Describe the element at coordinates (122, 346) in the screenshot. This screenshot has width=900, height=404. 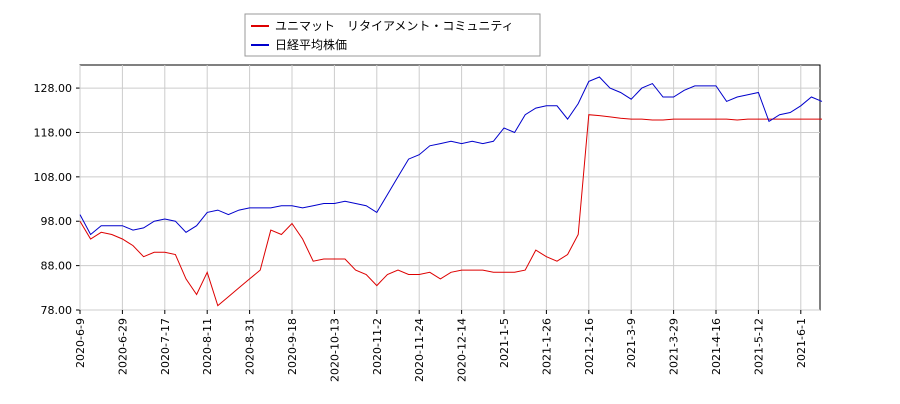
I see `x-tick-label: 2020-6-29` at that location.